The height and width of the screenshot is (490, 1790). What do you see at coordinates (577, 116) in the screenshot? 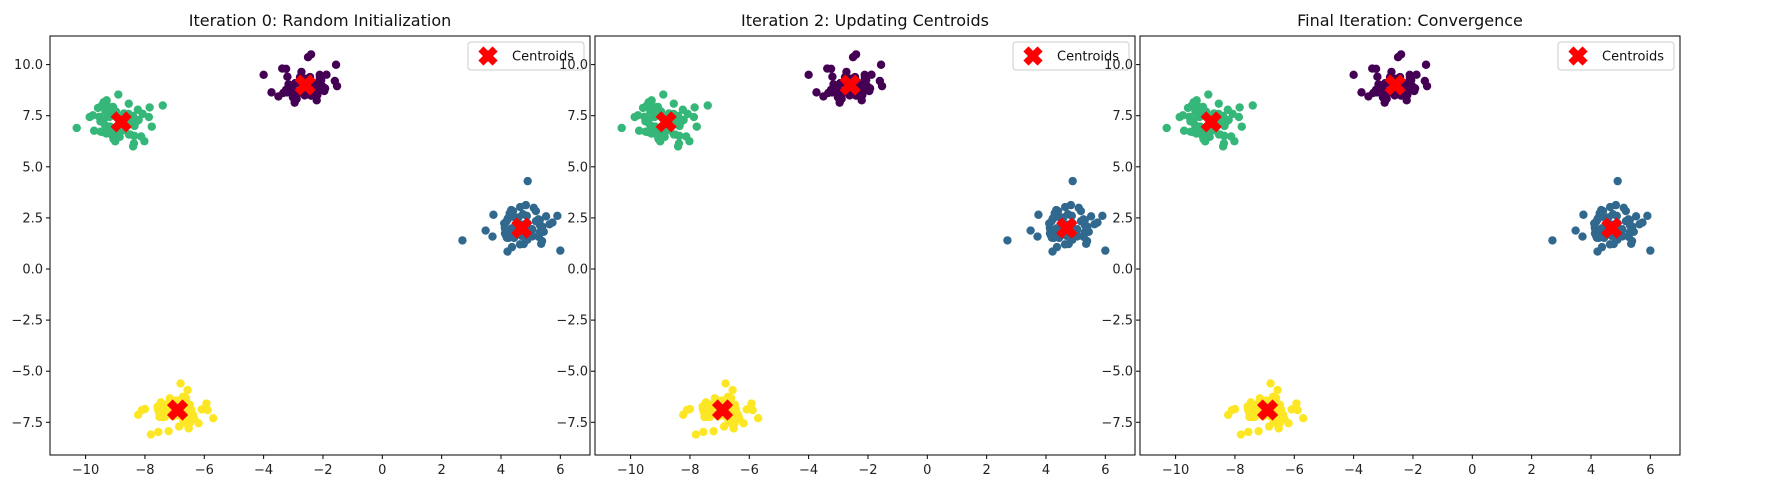
I see `y-tick-label: 7.5` at bounding box center [577, 116].